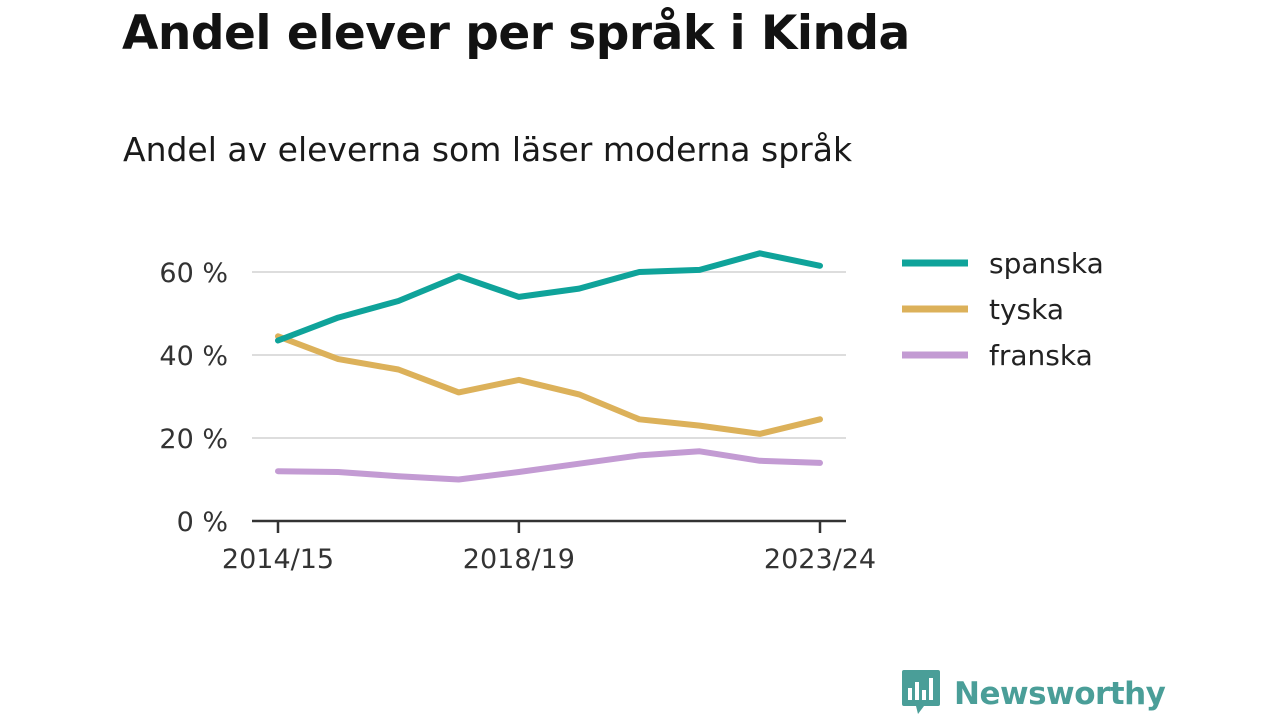 Image resolution: width=1280 pixels, height=720 pixels. Describe the element at coordinates (549, 297) in the screenshot. I see `series-line-spanska` at that location.